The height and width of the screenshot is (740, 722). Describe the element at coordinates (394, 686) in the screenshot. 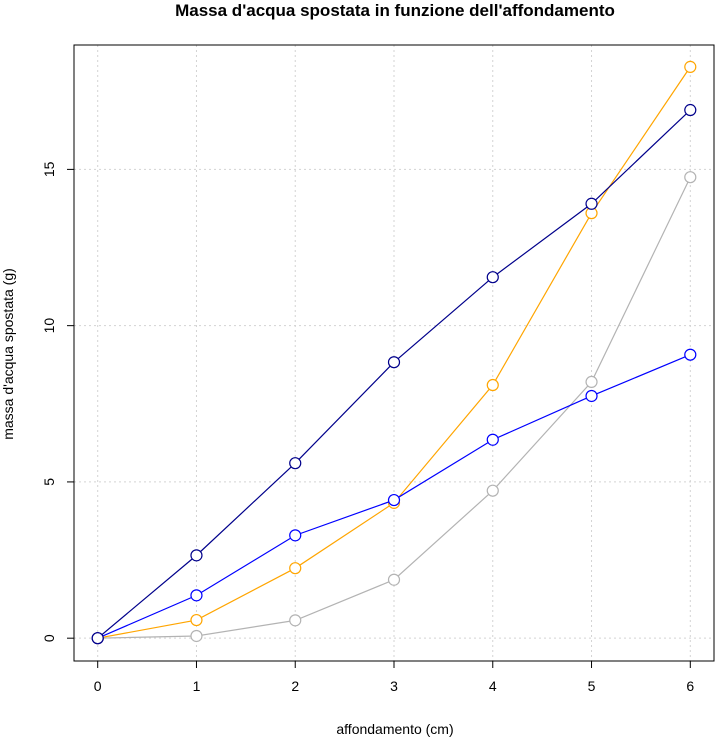

I see `x-tick-label: 3` at that location.